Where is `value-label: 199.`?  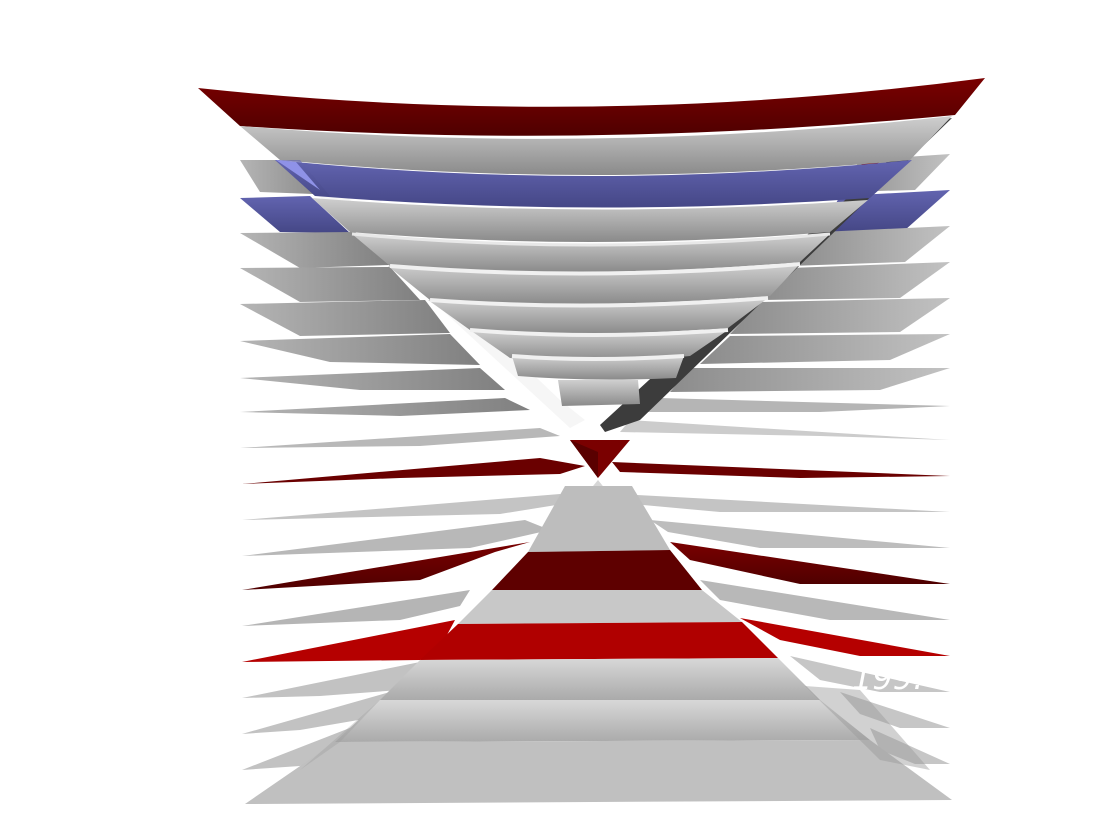 value-label: 199. is located at coordinates (887, 678).